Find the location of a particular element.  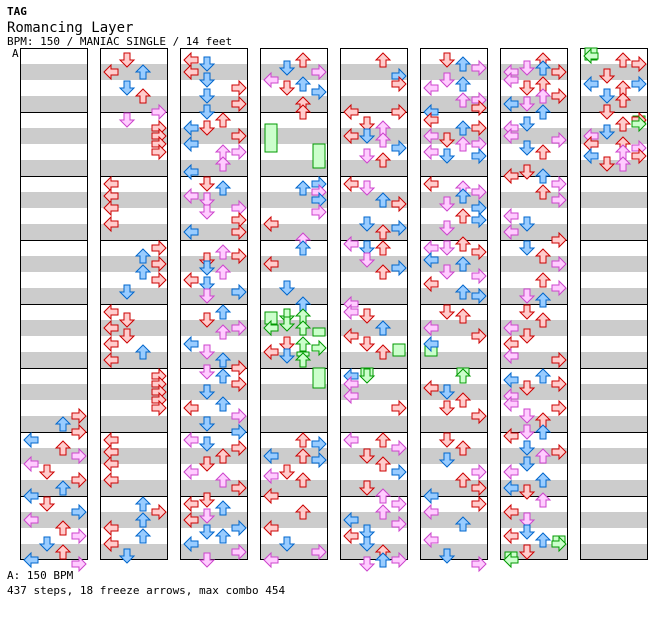

song-title: Romancing Layer is located at coordinates (70, 28).